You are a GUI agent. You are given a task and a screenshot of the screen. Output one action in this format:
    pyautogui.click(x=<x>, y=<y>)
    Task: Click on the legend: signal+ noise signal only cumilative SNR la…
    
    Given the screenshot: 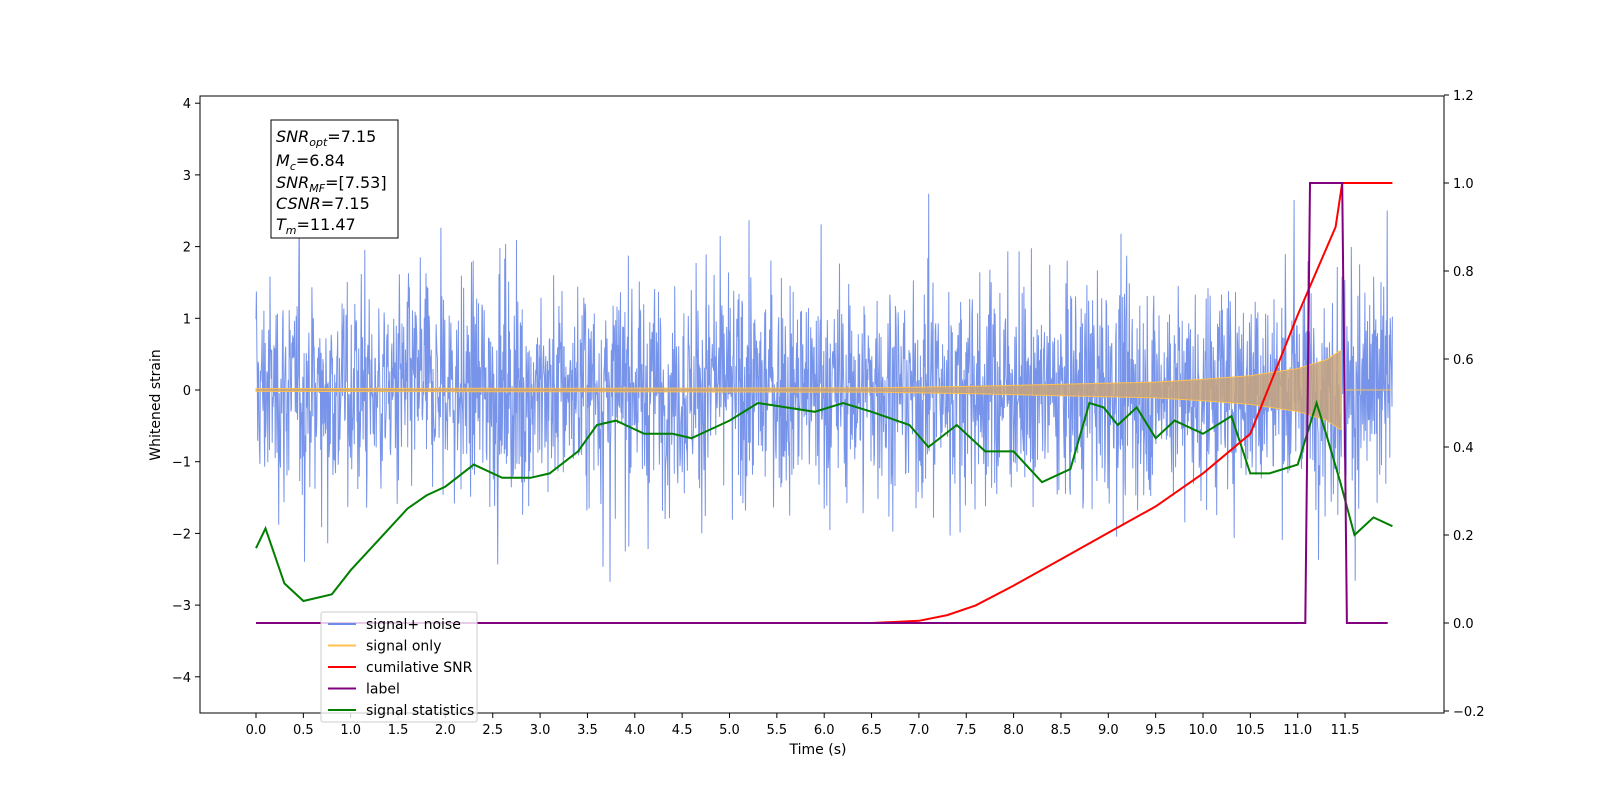 What is the action you would take?
    pyautogui.click(x=399, y=667)
    